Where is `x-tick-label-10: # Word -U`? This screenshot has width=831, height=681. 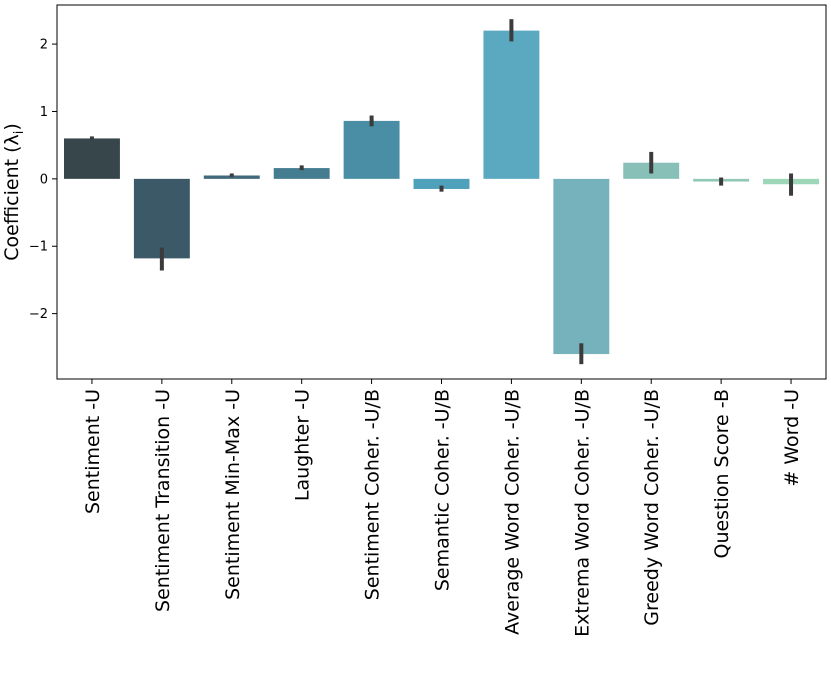 x-tick-label-10: # Word -U is located at coordinates (792, 438).